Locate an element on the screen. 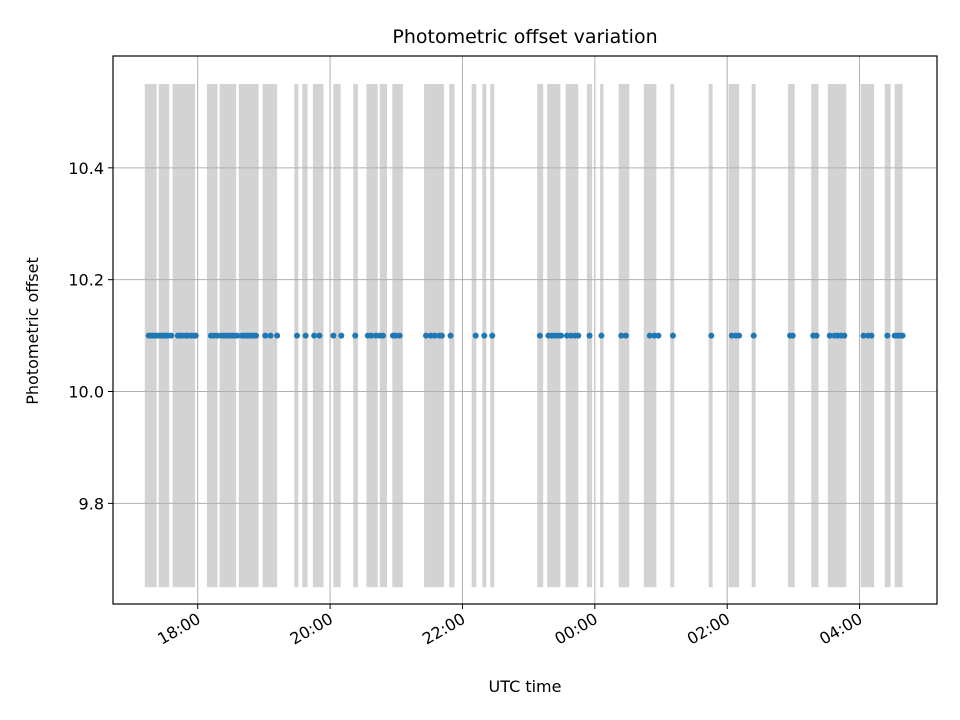 This screenshot has width=960, height=720. chart-title: Photometric offset variation is located at coordinates (524, 37).